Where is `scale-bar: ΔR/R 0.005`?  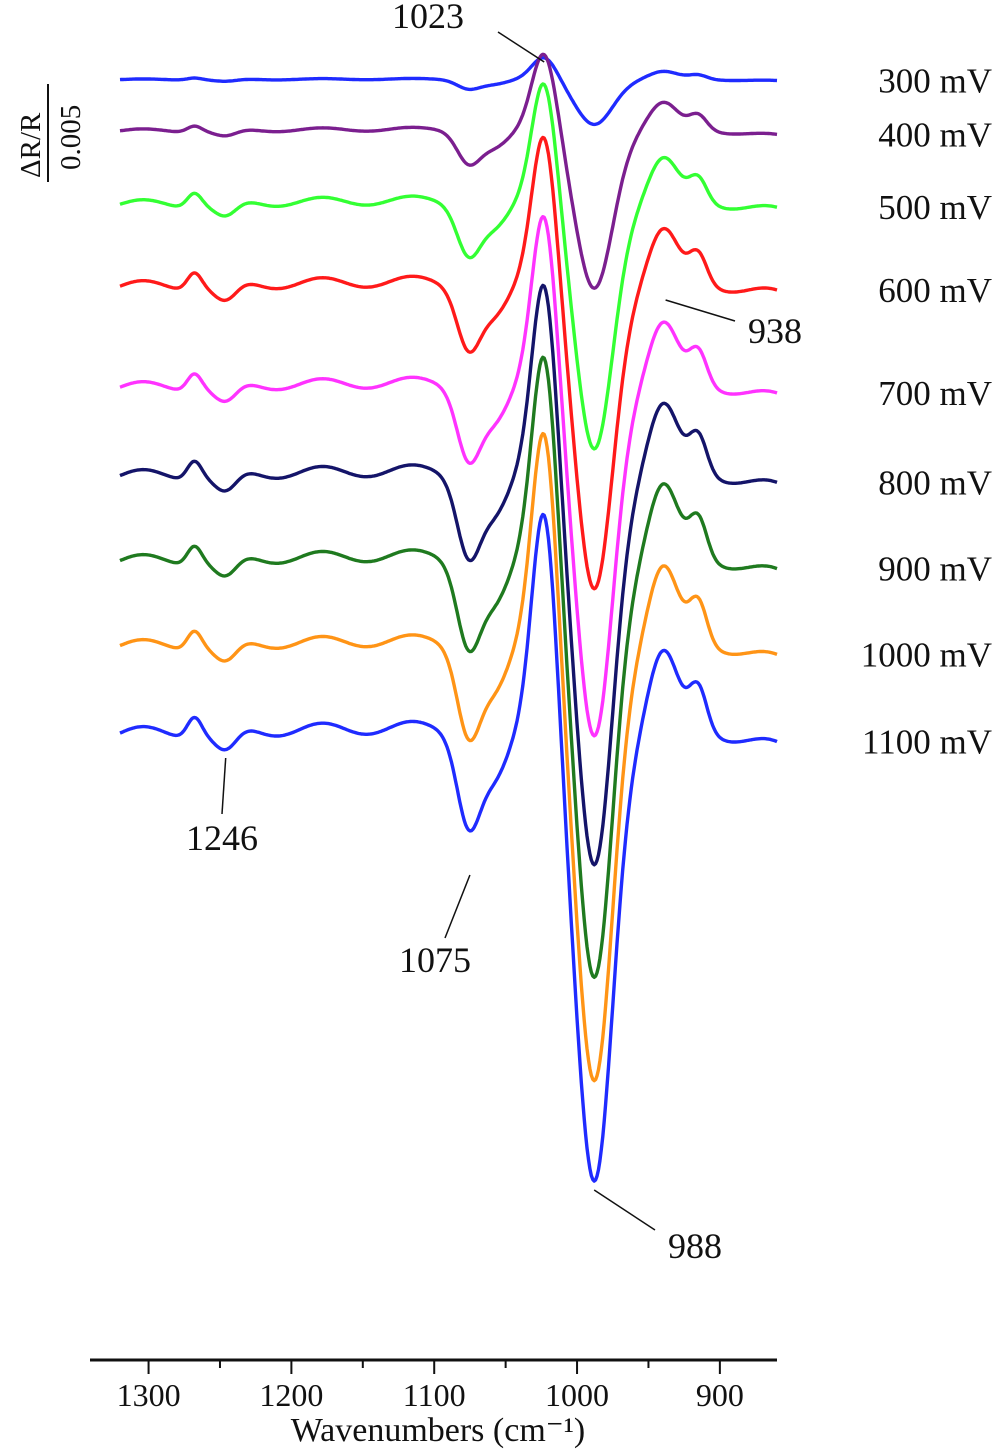 scale-bar: ΔR/R 0.005 is located at coordinates (51, 133).